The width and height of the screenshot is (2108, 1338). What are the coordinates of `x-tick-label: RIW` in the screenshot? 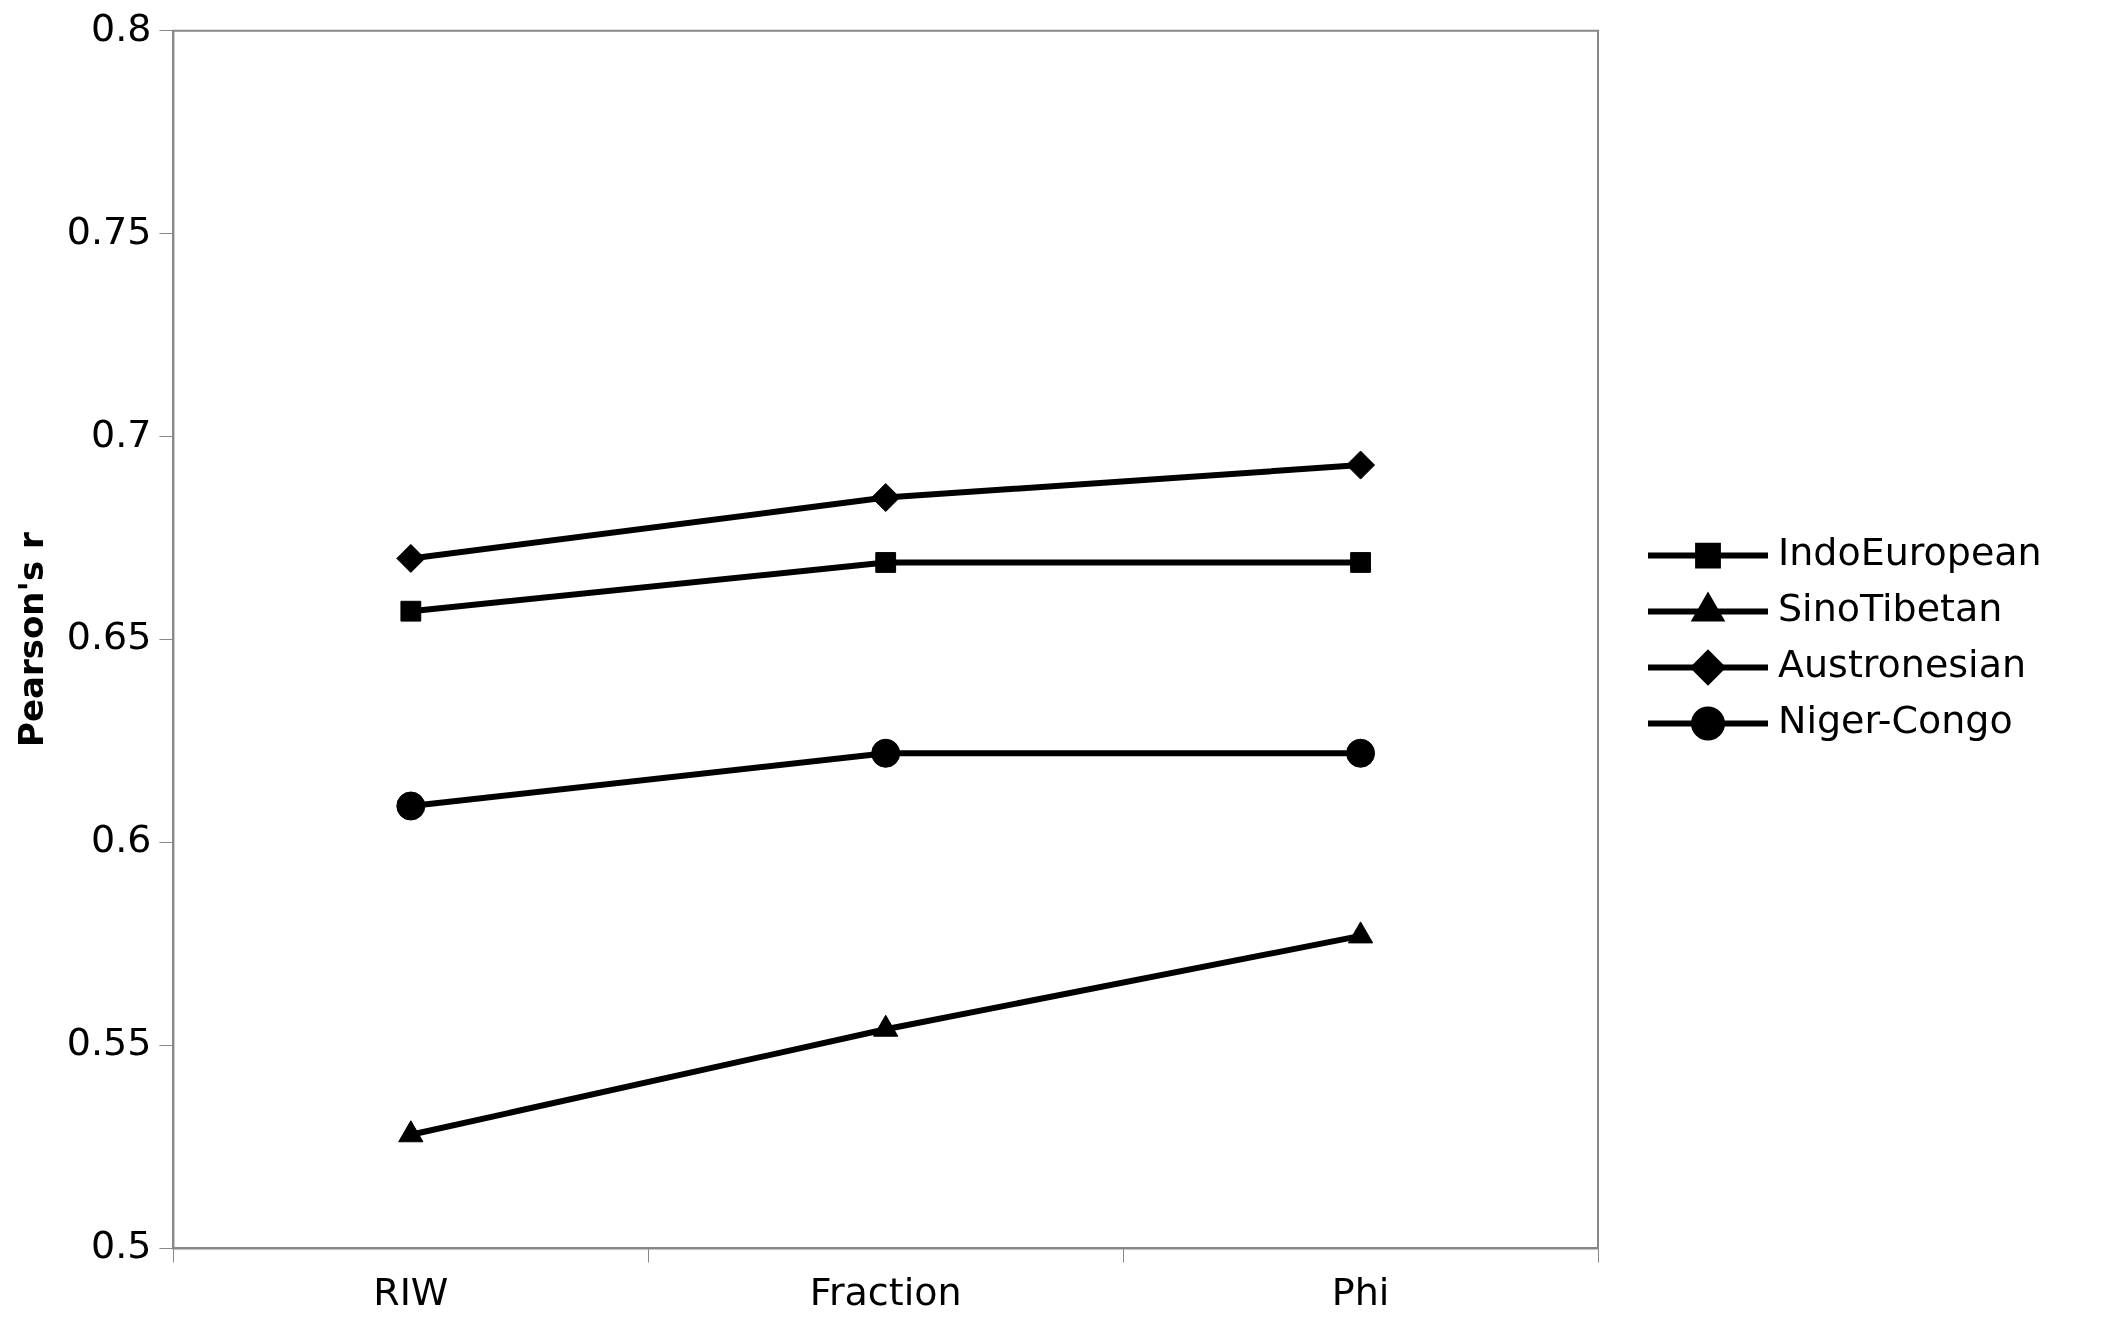 It's located at (411, 1292).